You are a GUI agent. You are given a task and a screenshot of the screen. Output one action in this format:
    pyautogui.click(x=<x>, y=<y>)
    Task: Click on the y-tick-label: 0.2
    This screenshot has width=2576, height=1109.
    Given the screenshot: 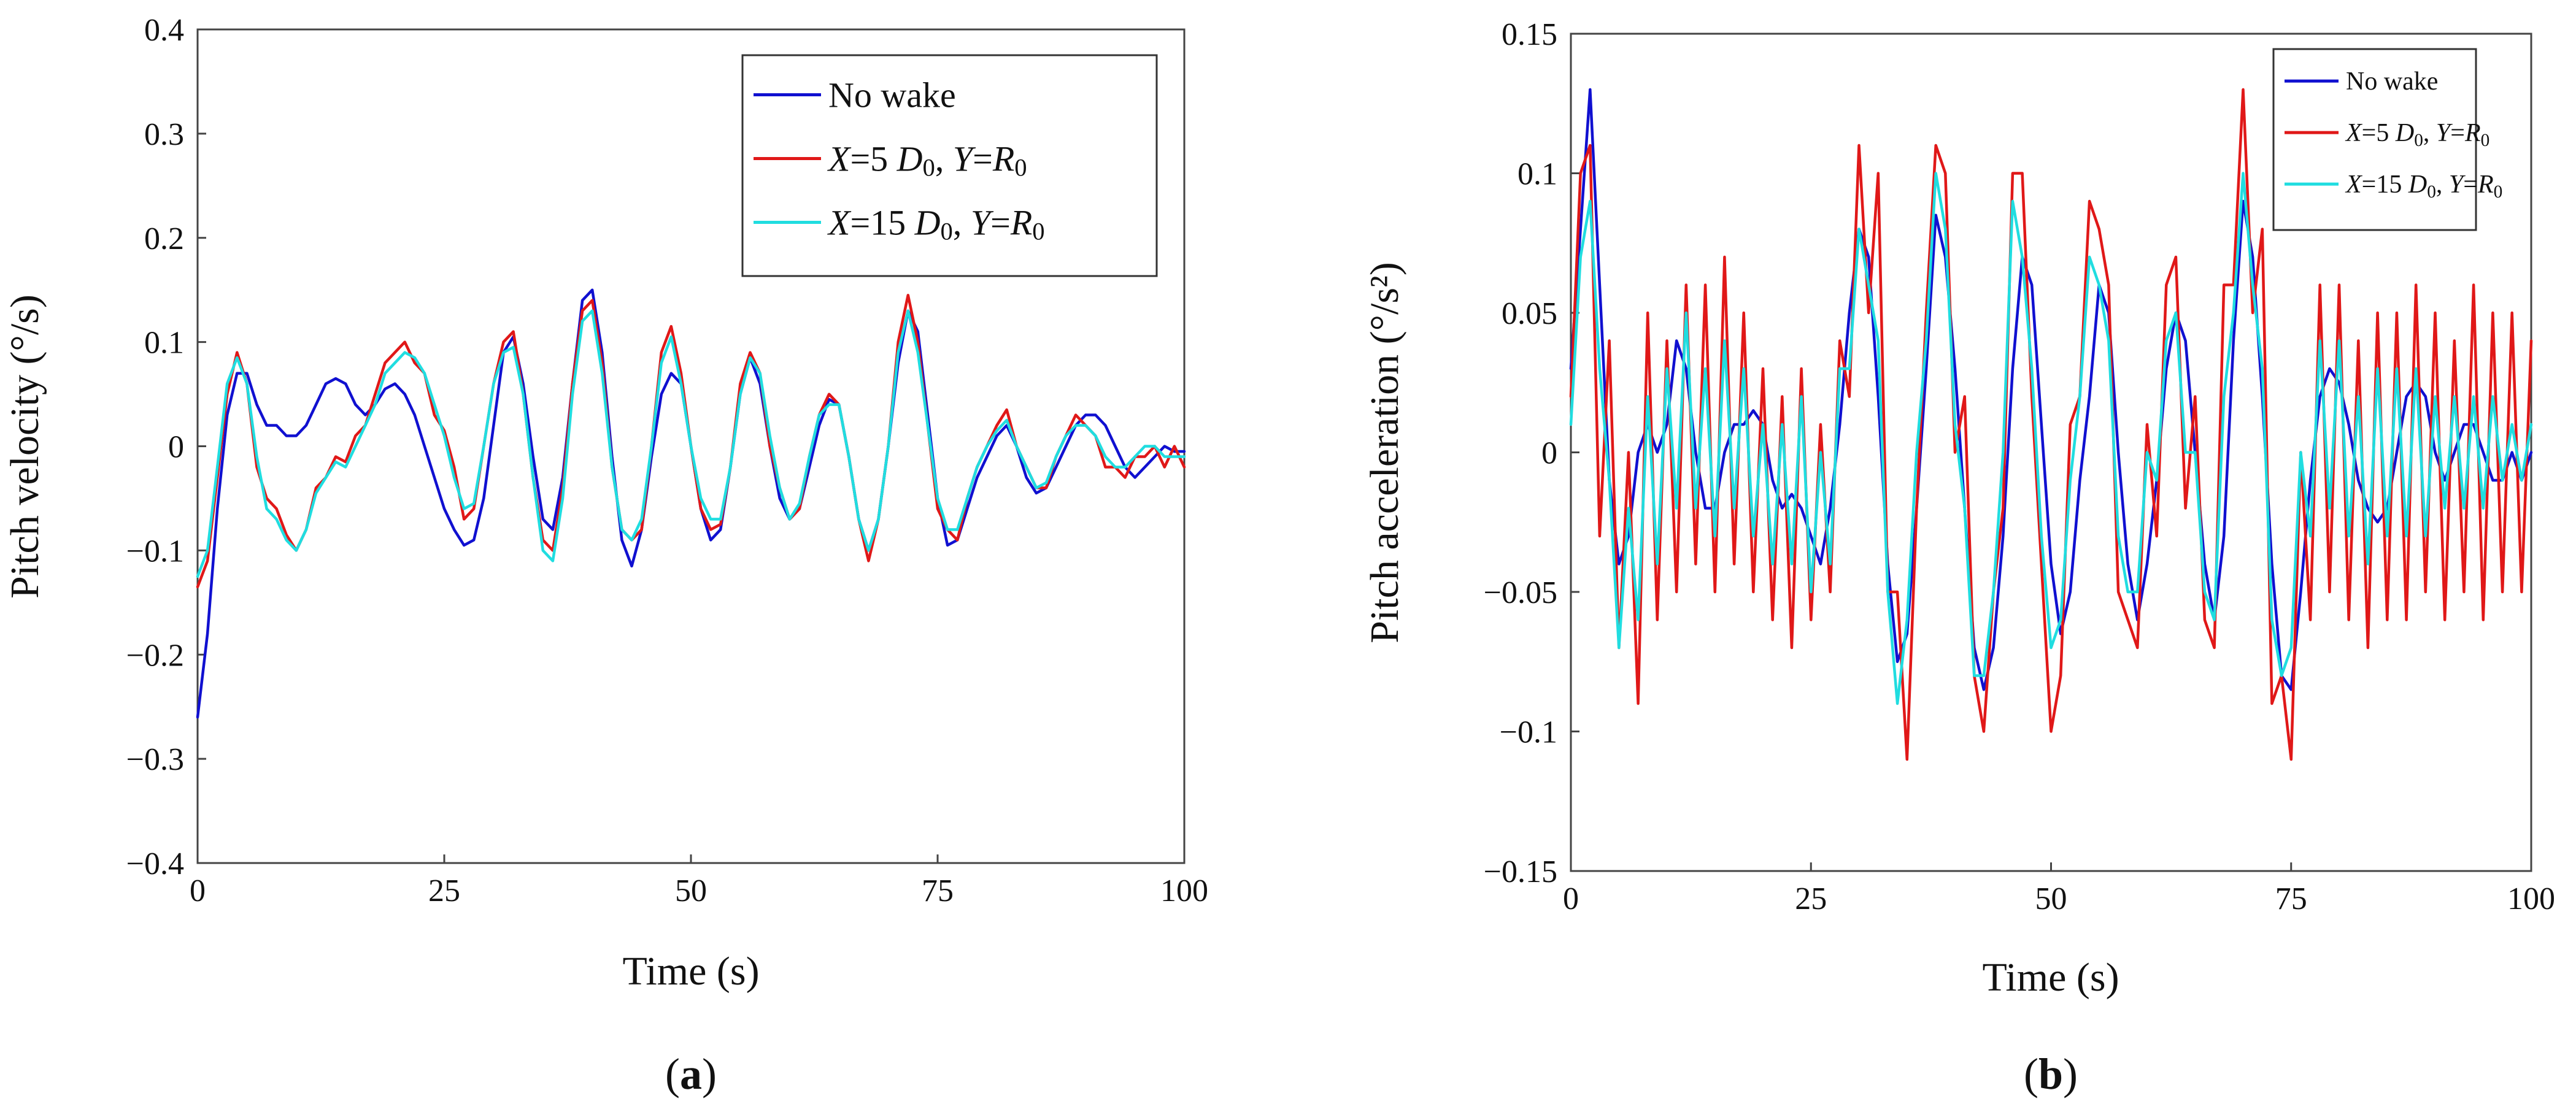 What is the action you would take?
    pyautogui.click(x=164, y=238)
    